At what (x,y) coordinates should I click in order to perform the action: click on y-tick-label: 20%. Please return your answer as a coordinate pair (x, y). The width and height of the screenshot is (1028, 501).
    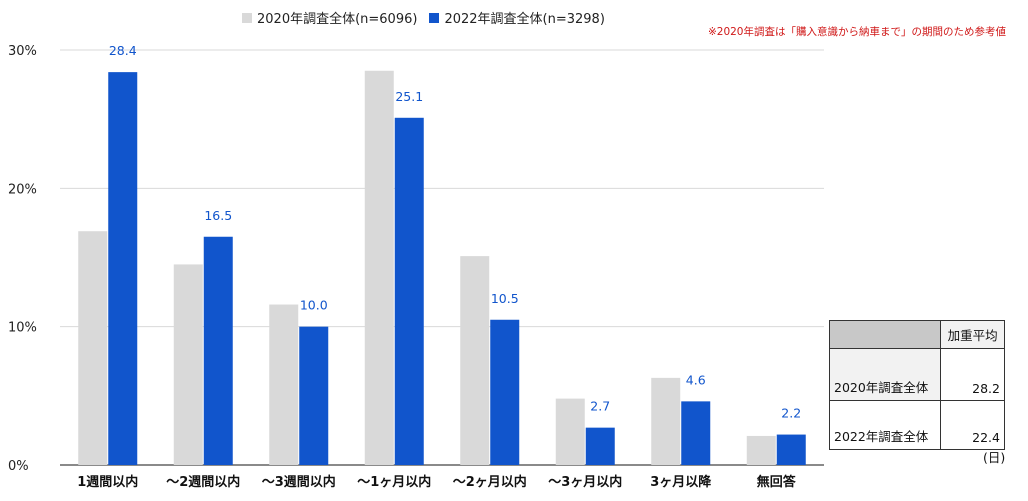
    Looking at the image, I should click on (22, 189).